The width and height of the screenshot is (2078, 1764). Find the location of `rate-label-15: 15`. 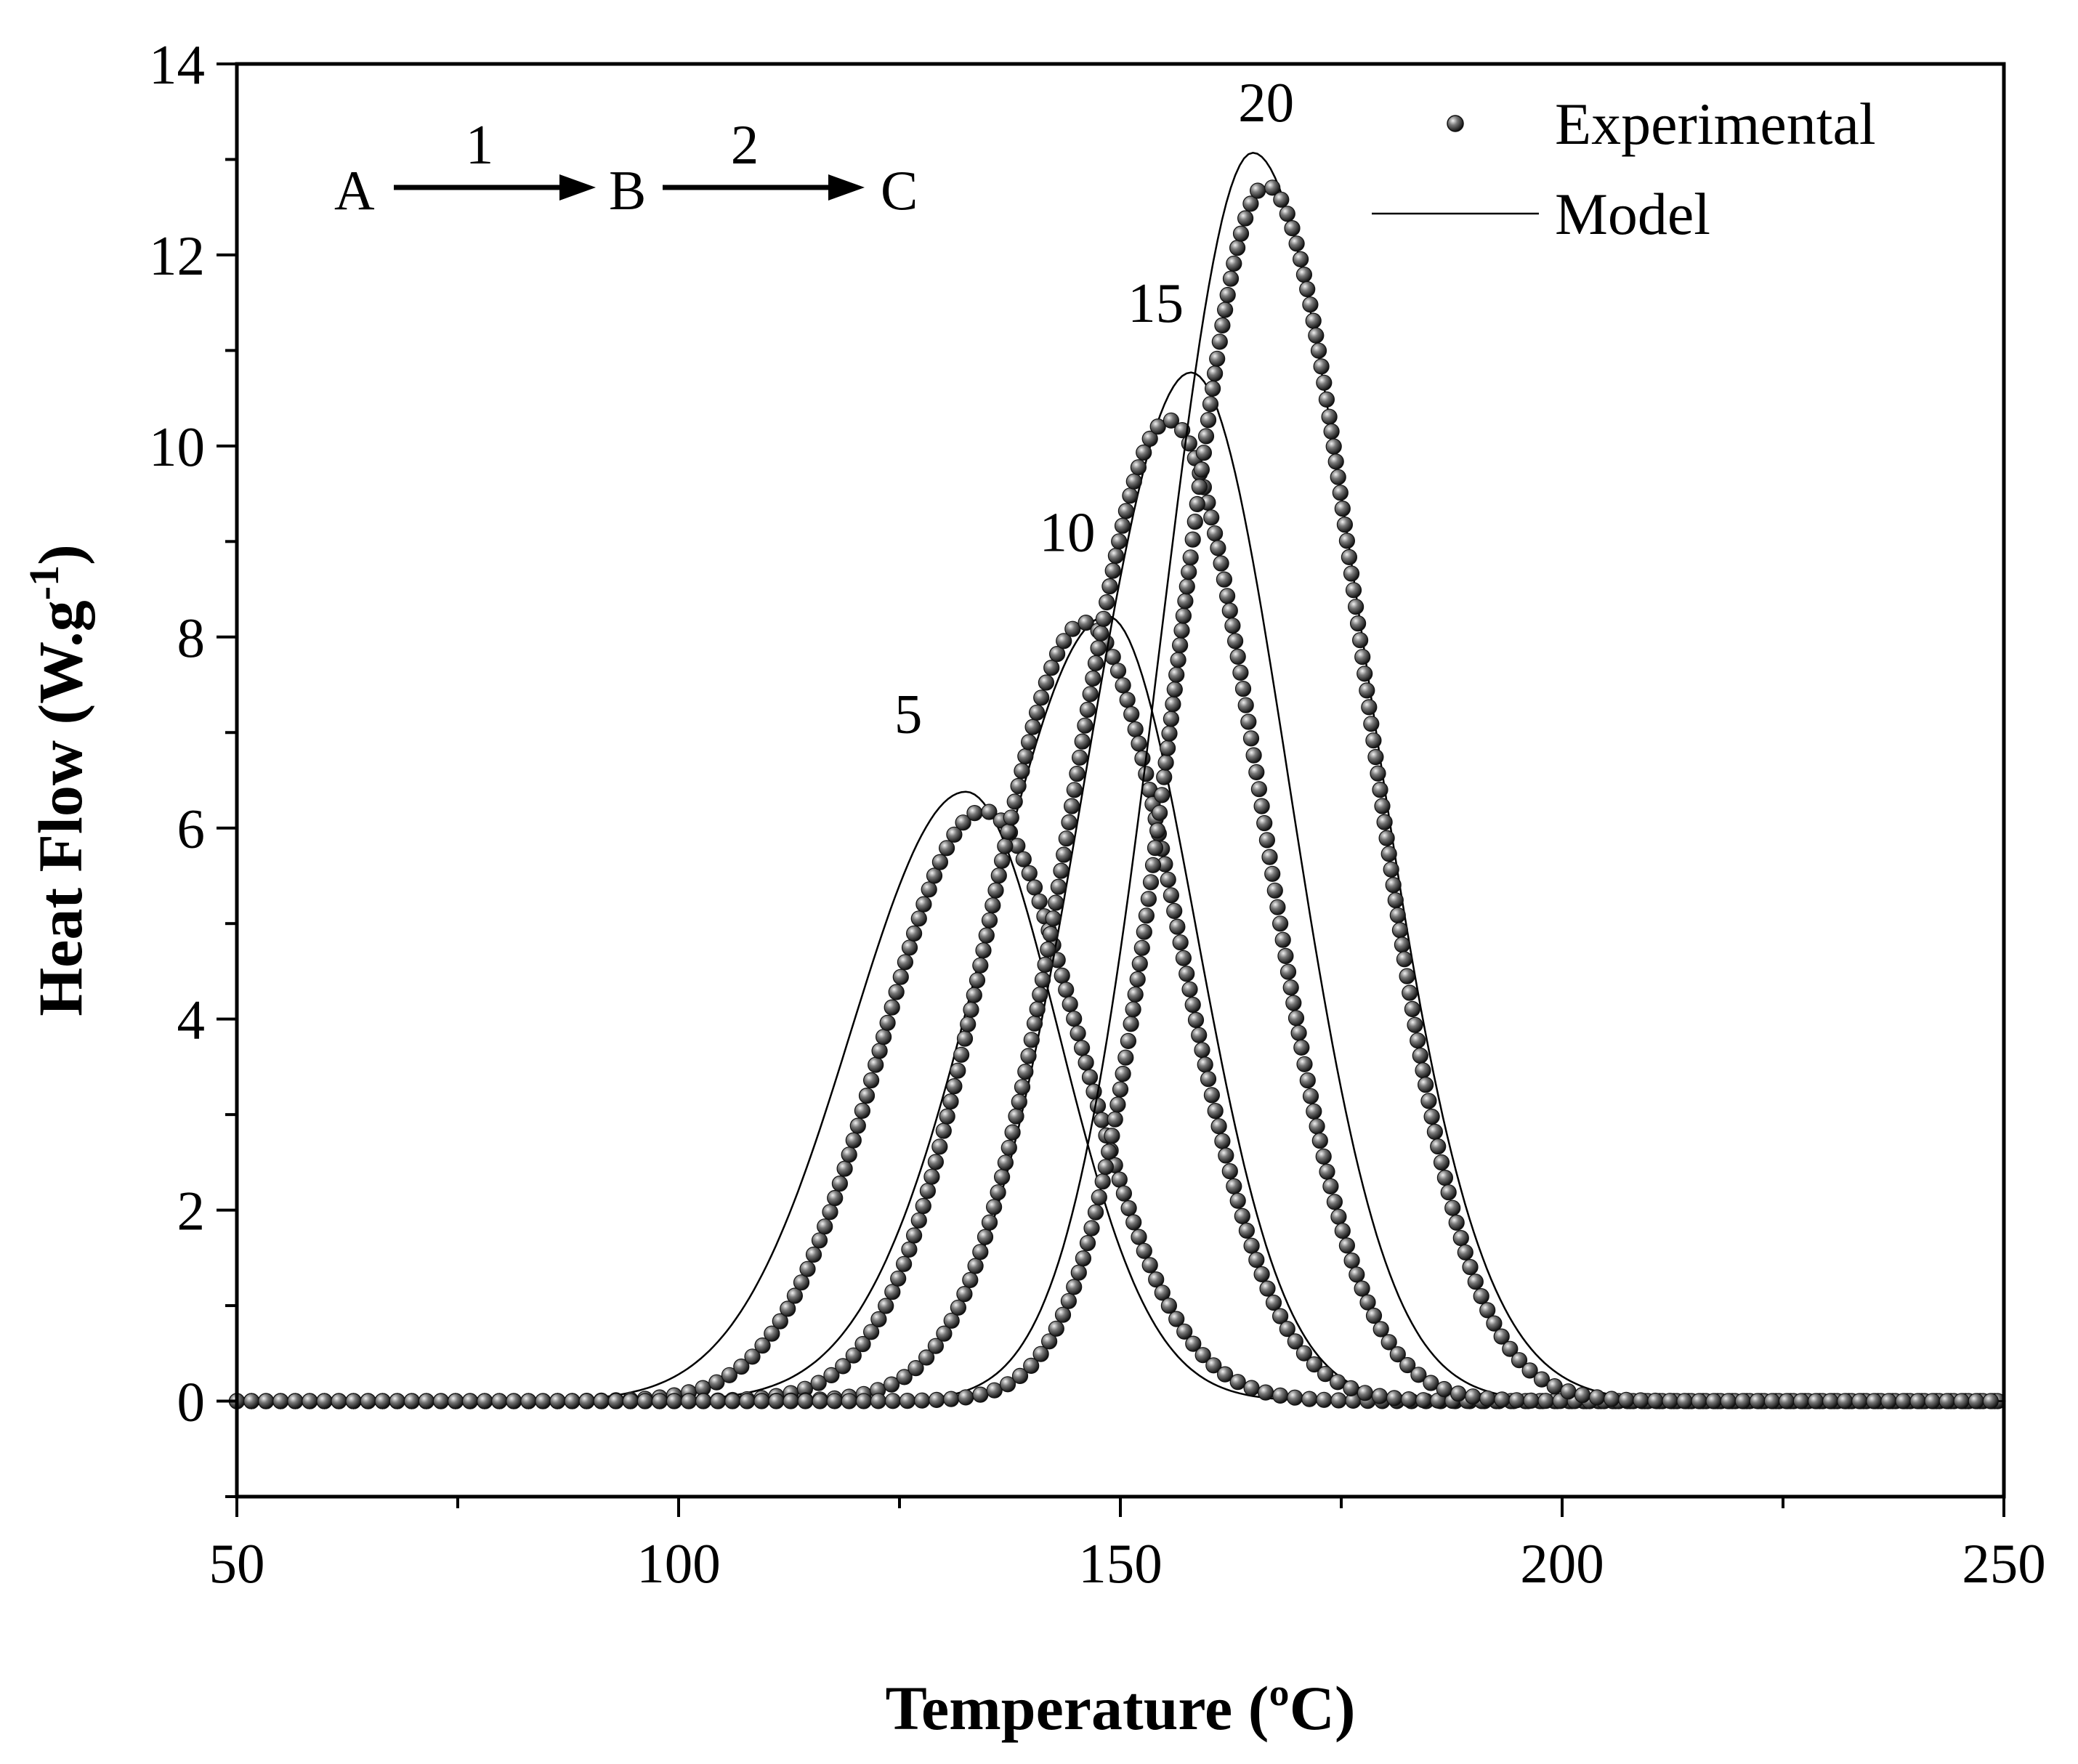

rate-label-15: 15 is located at coordinates (1156, 303).